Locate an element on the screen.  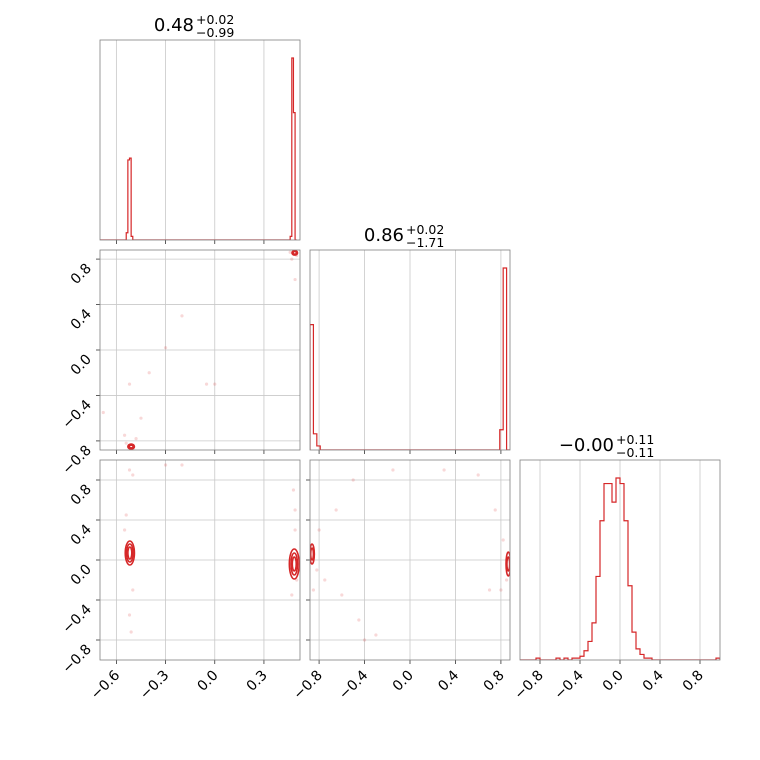
panel-title-2: −0.00 +0.11−0.11 is located at coordinates (606, 446).